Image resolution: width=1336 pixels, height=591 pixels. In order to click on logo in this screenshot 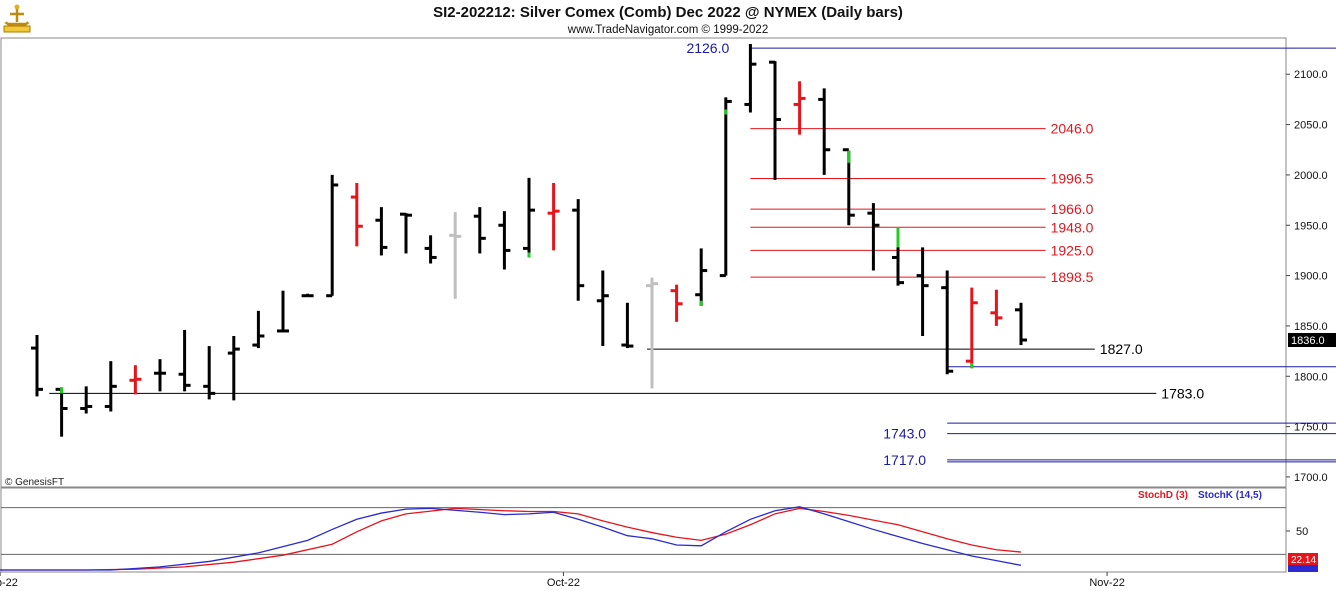, I will do `click(17, 18)`.